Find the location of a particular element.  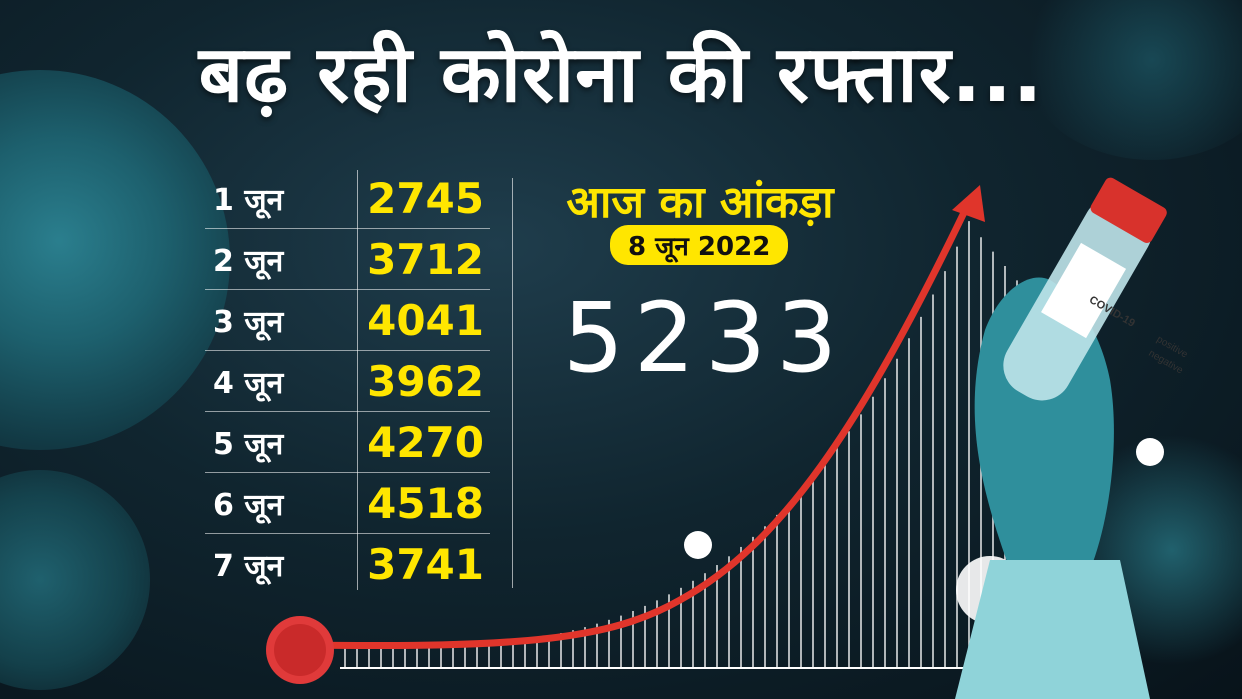

table-row: 4 जून 3962 is located at coordinates (347, 381).